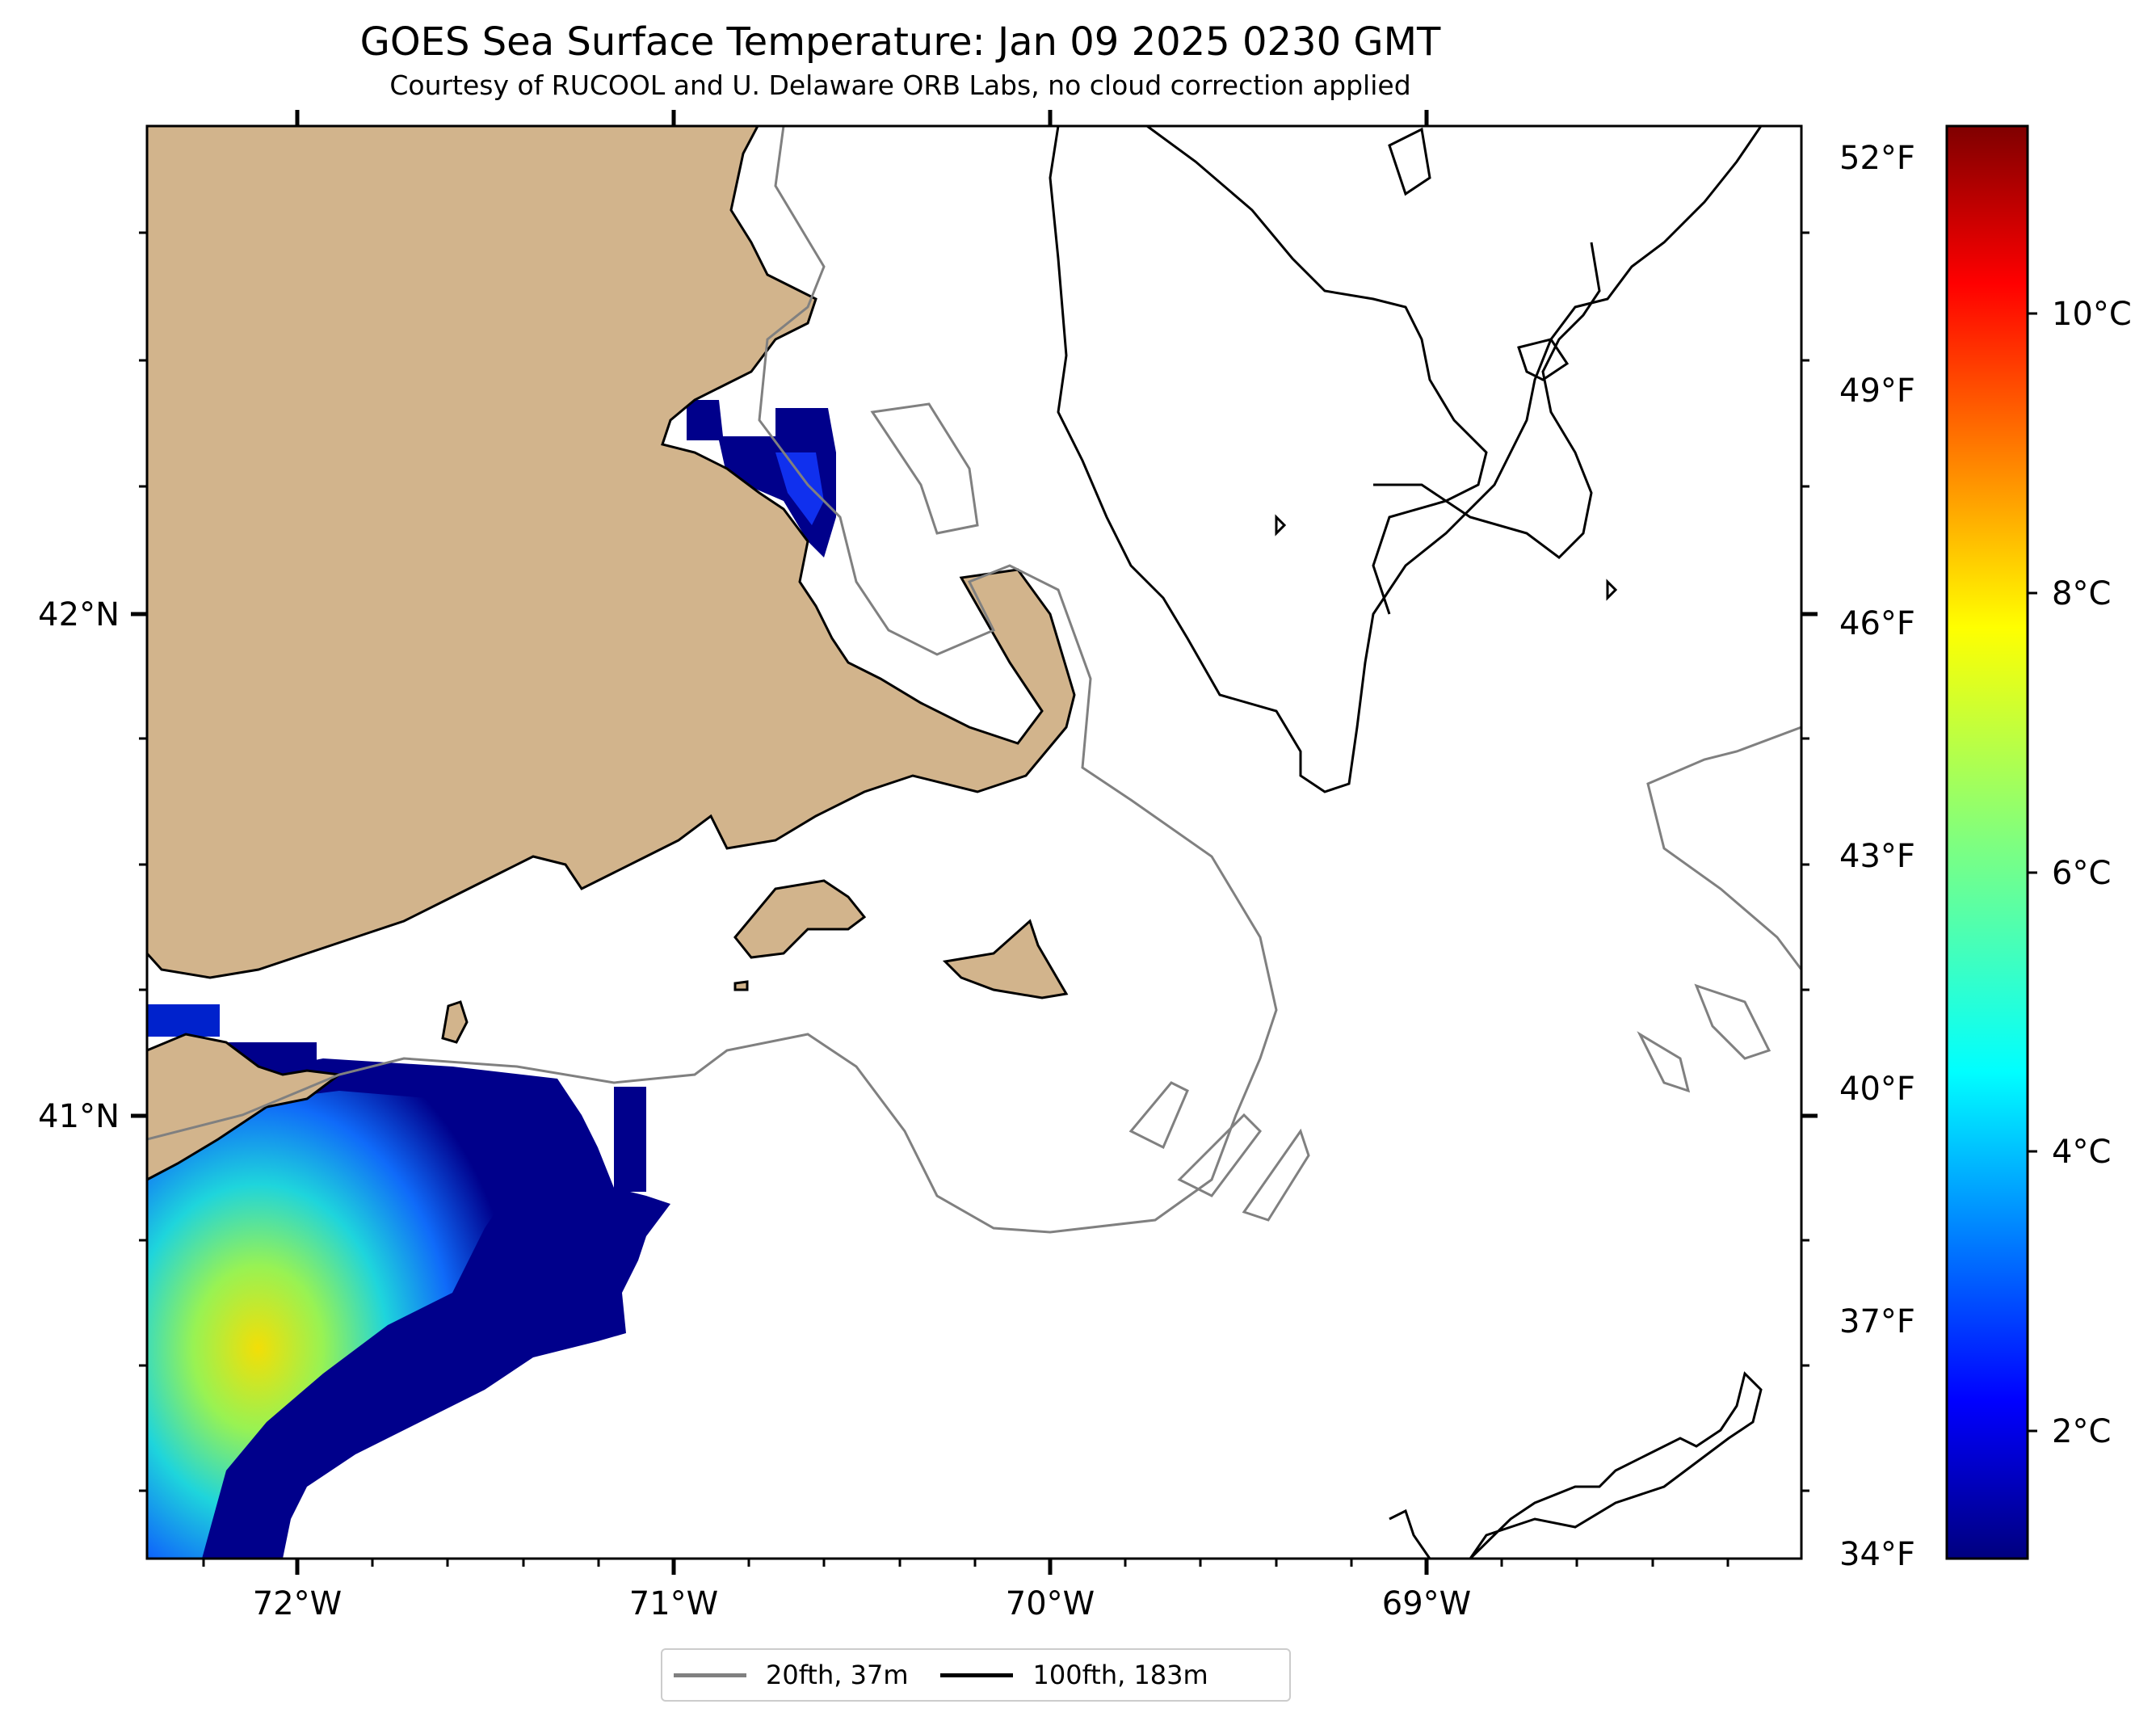 This screenshot has height=1721, width=2156. What do you see at coordinates (1446, 364) in the screenshot?
I see `isobath-100fth-islands` at bounding box center [1446, 364].